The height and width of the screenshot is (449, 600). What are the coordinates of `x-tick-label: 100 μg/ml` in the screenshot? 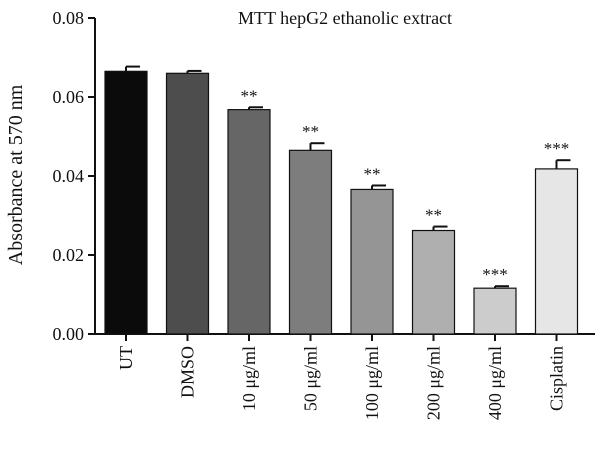 It's located at (372, 383).